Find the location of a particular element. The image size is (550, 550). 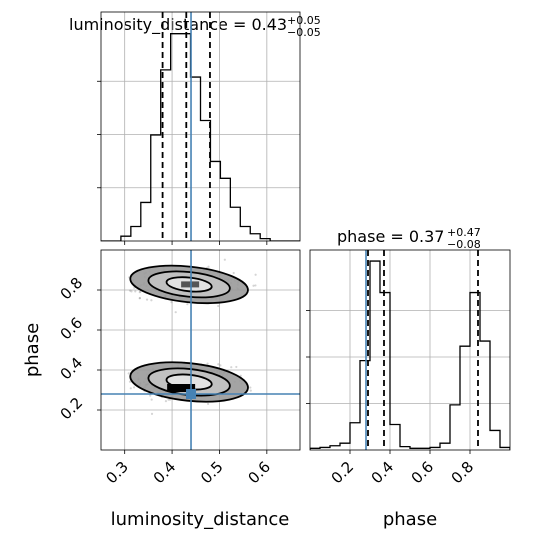

phase-ytick-label: 0.2 is located at coordinates (72, 409).